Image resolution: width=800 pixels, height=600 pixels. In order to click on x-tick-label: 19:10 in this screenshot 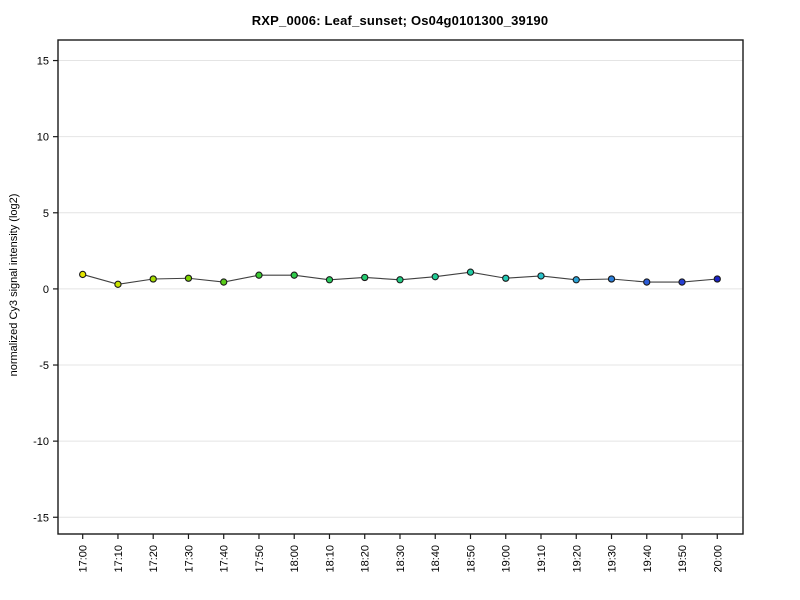, I will do `click(542, 559)`.